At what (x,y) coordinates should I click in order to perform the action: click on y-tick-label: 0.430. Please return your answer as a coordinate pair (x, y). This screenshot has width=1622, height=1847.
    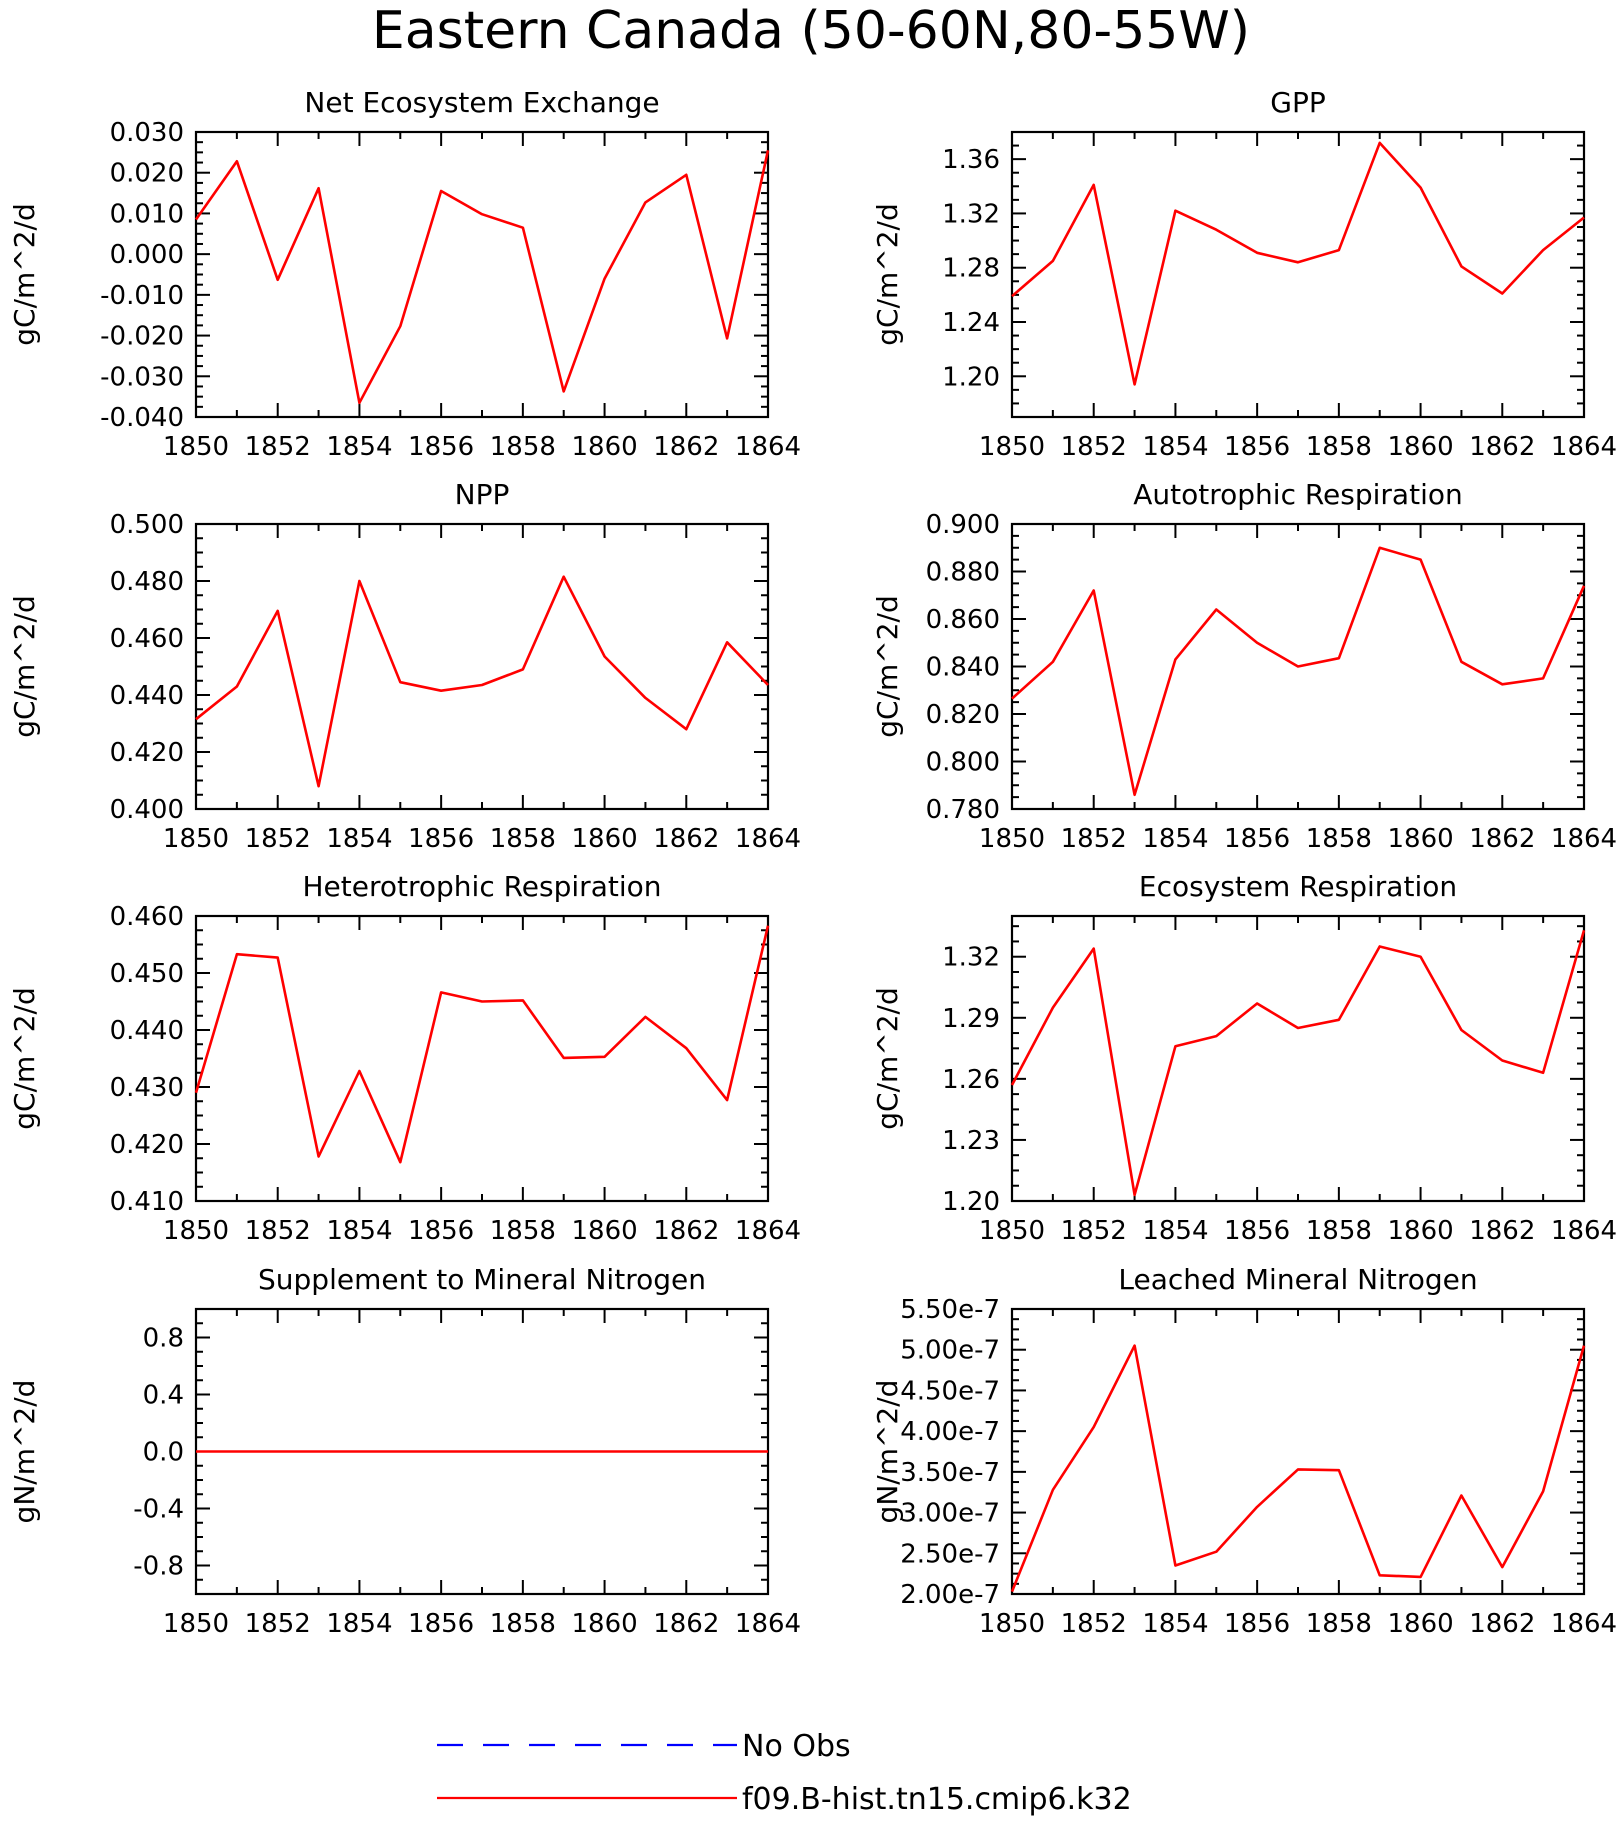
    Looking at the image, I should click on (147, 1088).